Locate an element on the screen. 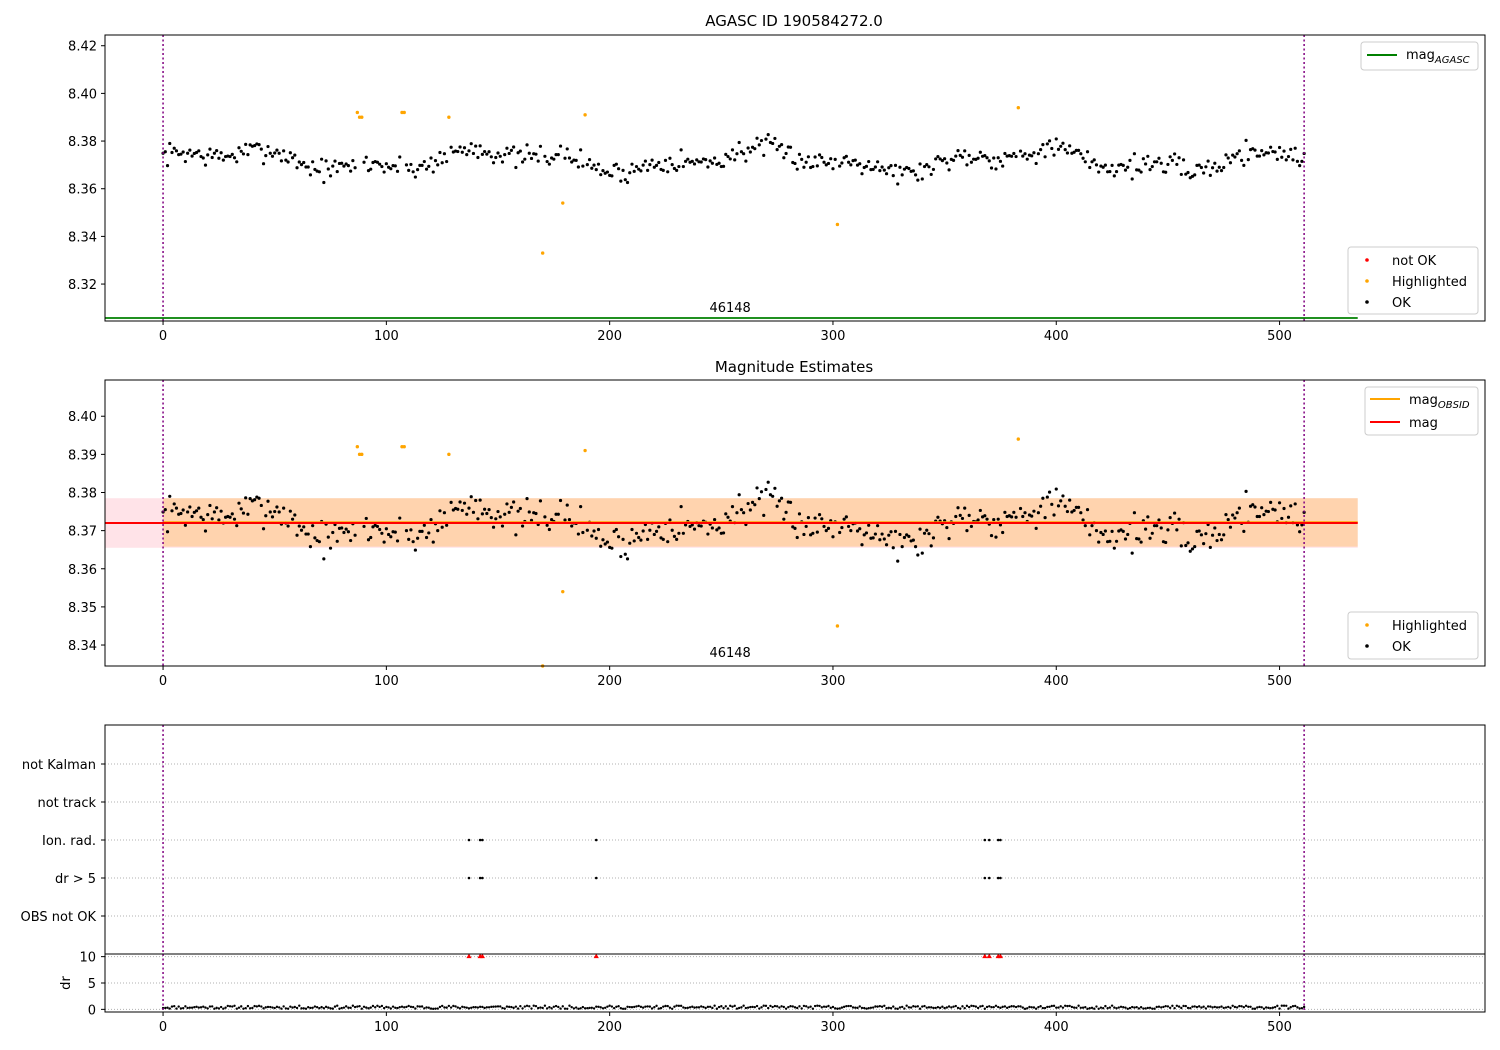 This screenshot has height=1050, width=1500. flag-point is located at coordinates (1000, 840).